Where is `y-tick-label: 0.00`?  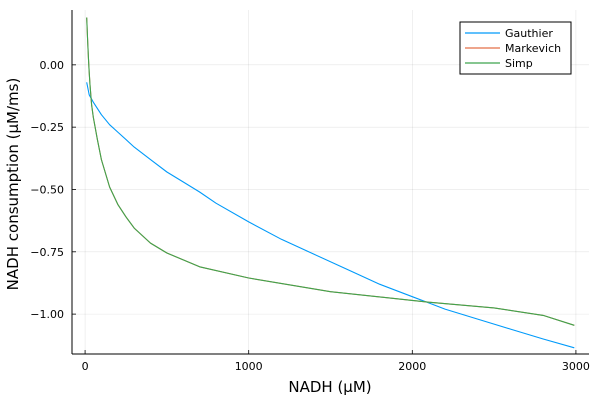
y-tick-label: 0.00 is located at coordinates (52, 65).